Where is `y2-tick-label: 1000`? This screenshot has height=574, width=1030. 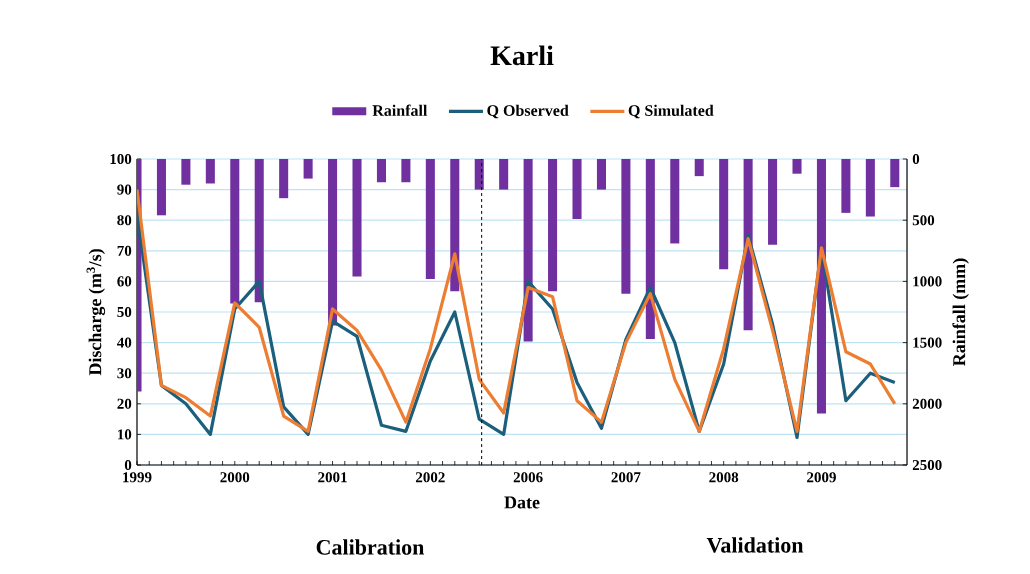 y2-tick-label: 1000 is located at coordinates (927, 281).